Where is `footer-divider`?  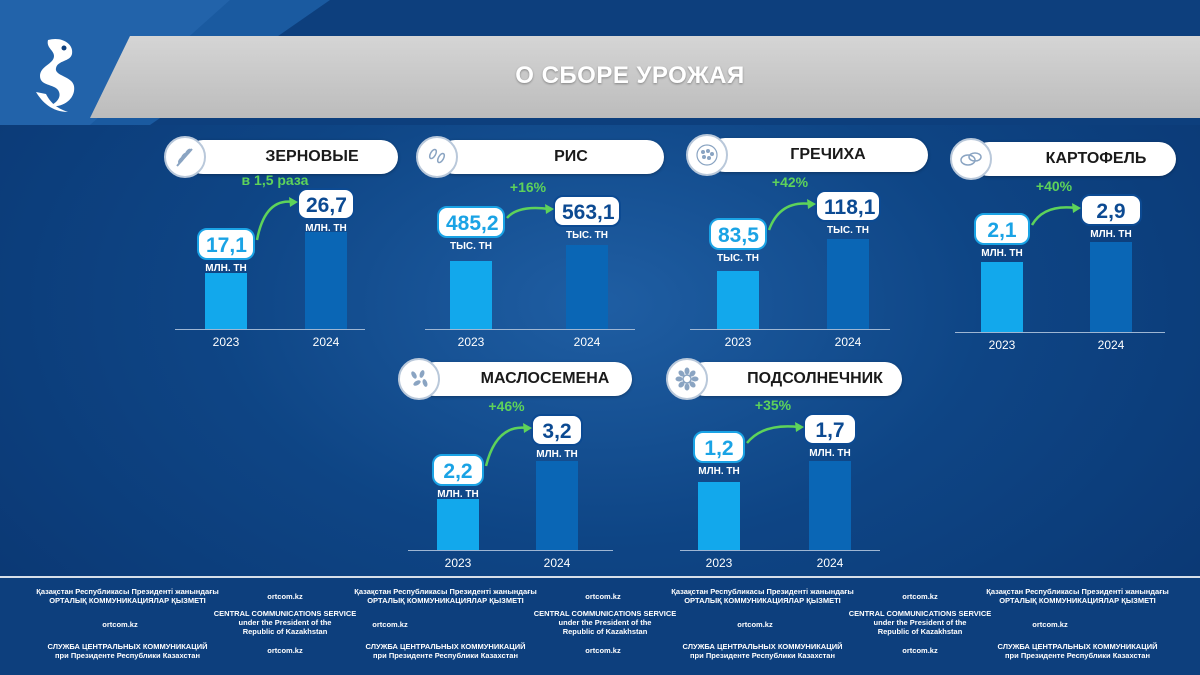
footer-divider is located at coordinates (600, 577).